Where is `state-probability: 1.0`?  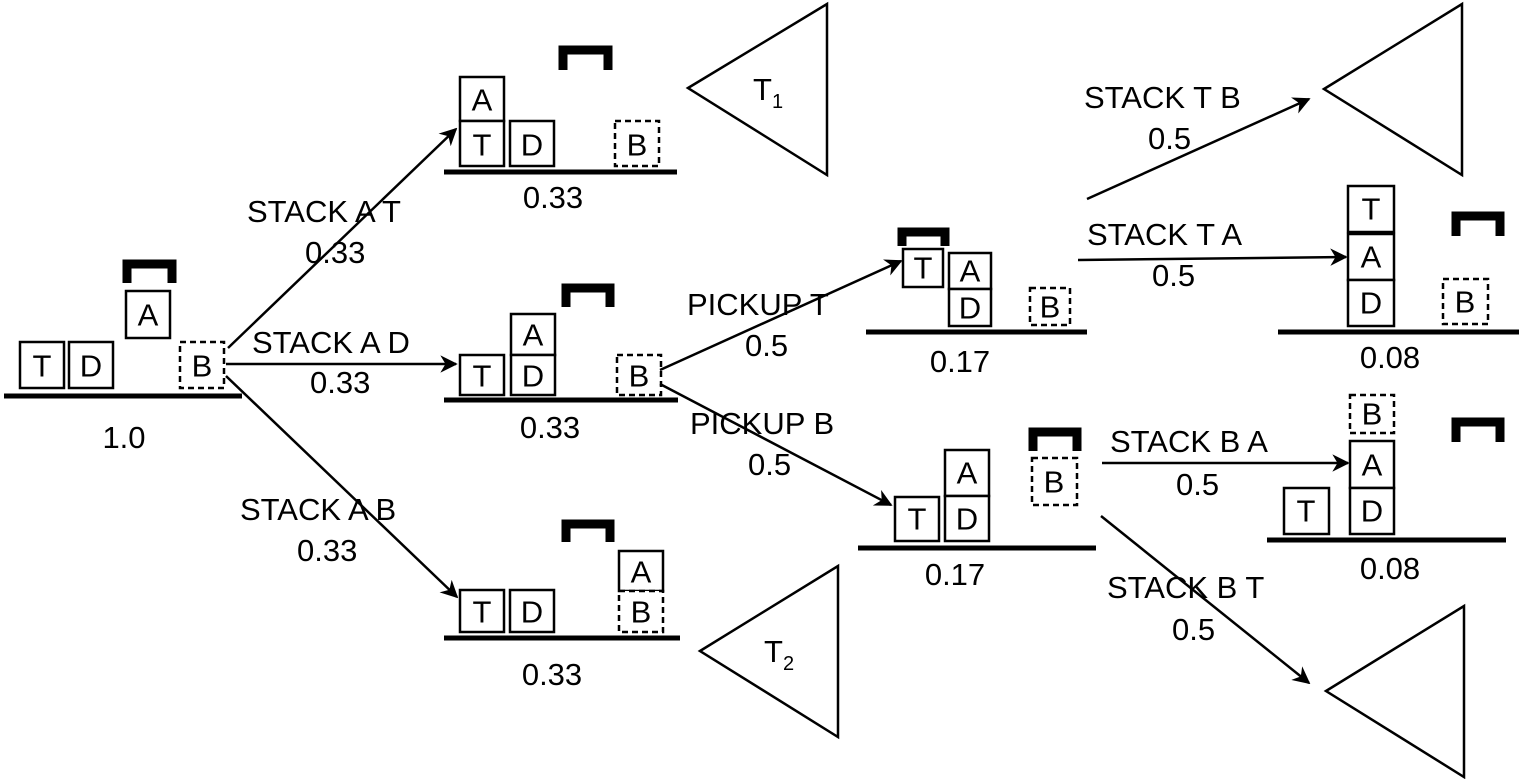
state-probability: 1.0 is located at coordinates (123, 437).